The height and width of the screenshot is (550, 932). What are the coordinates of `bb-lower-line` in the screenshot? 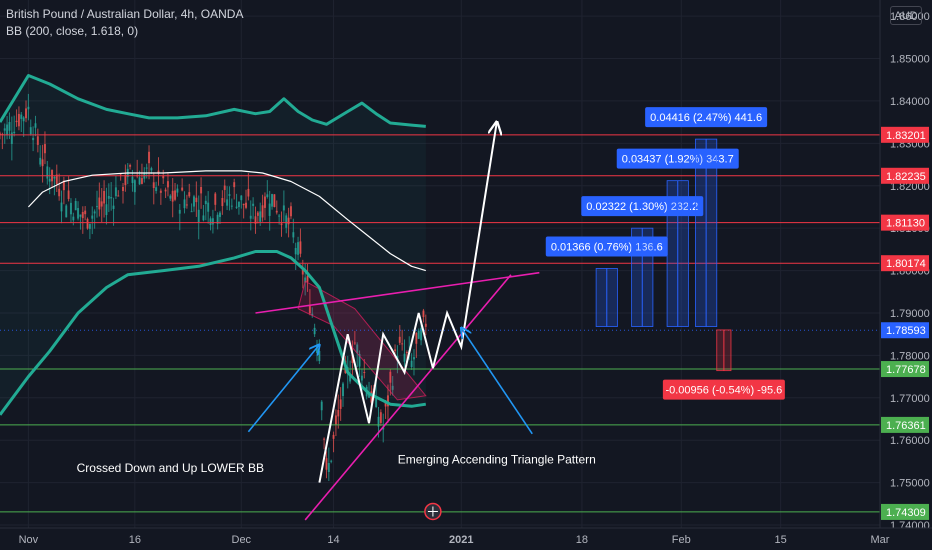 It's located at (213, 333).